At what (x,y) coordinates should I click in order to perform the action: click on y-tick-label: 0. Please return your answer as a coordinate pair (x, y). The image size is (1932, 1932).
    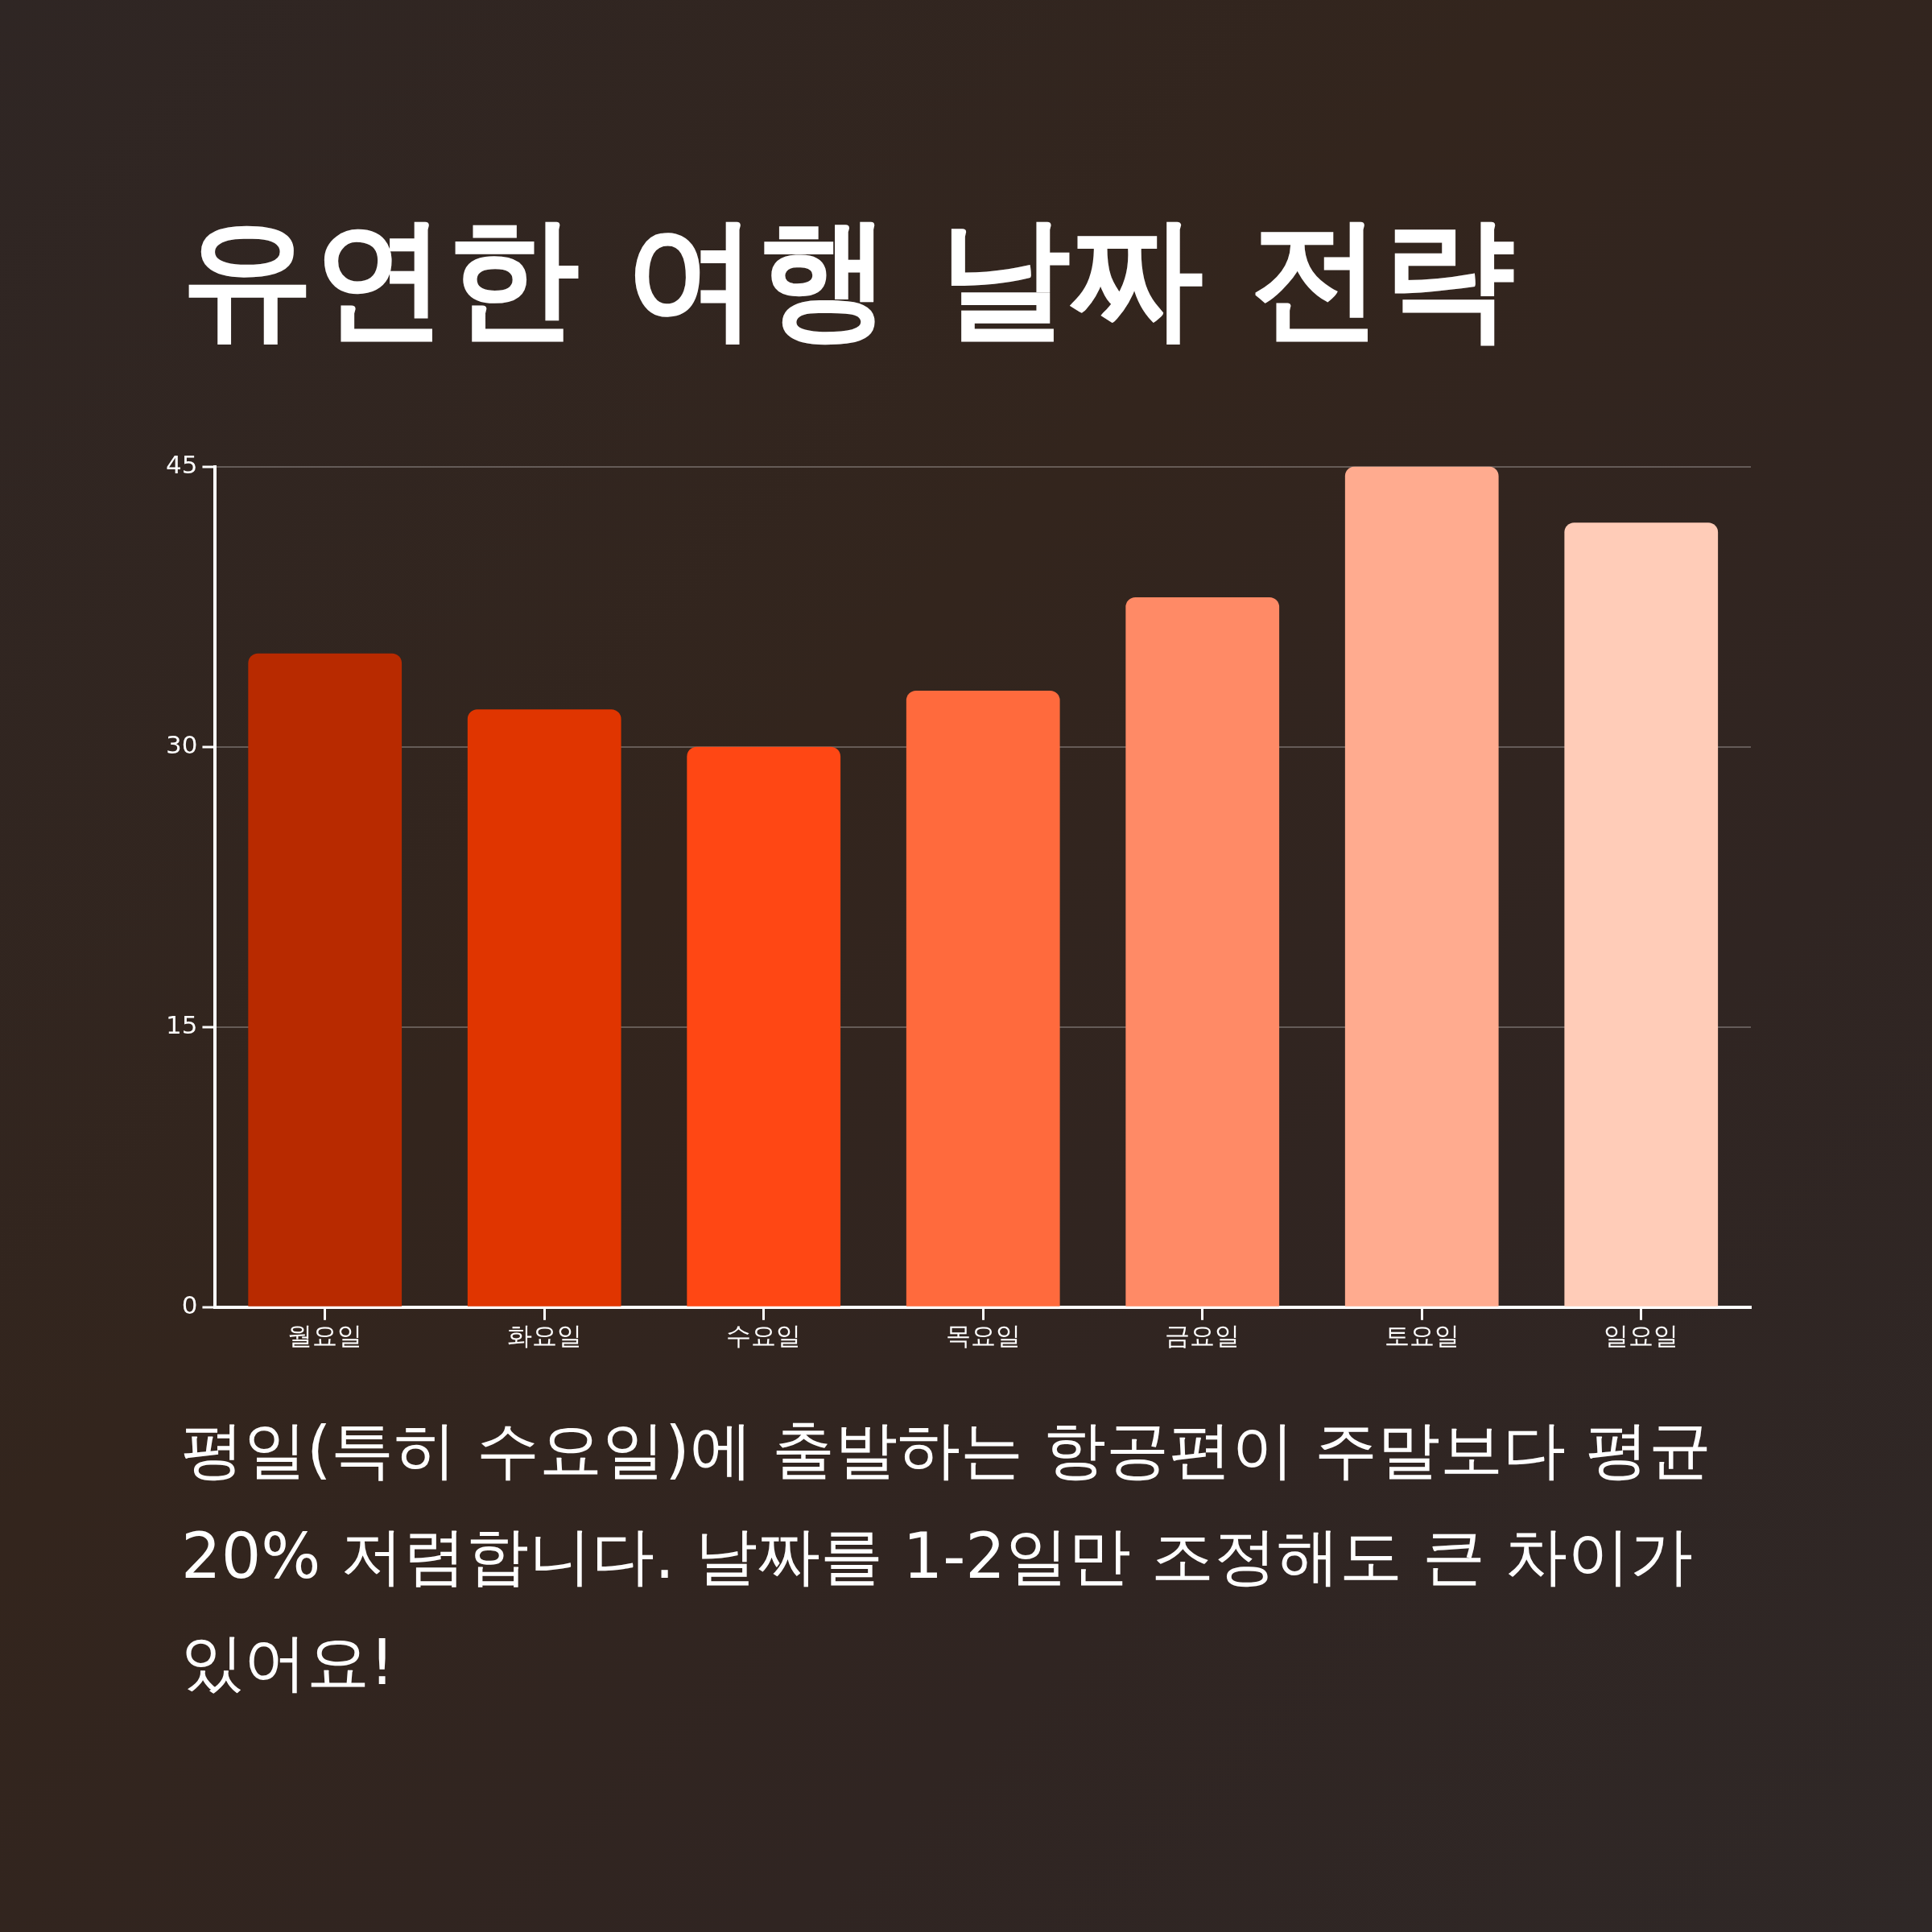
    Looking at the image, I should click on (189, 1304).